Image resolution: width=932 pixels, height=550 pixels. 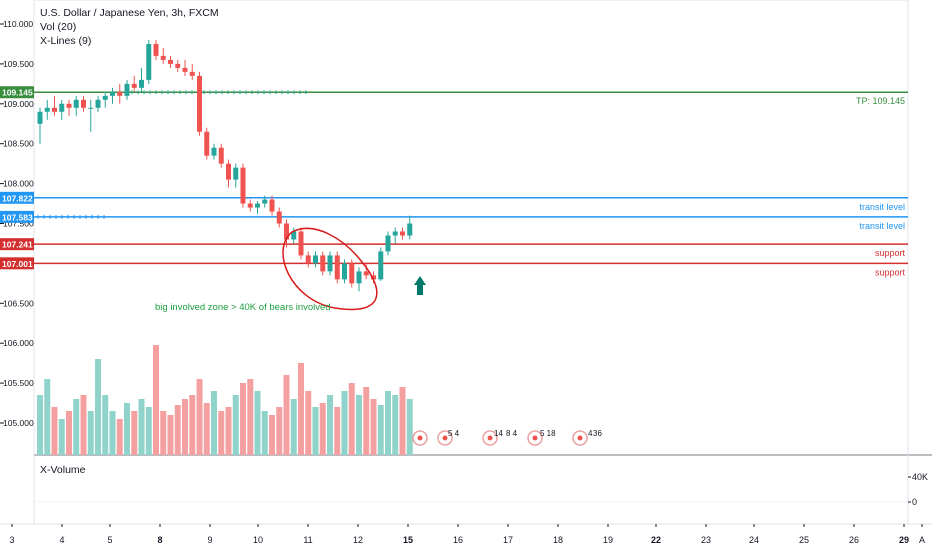 I want to click on time-tick-label: 5, so click(x=109, y=540).